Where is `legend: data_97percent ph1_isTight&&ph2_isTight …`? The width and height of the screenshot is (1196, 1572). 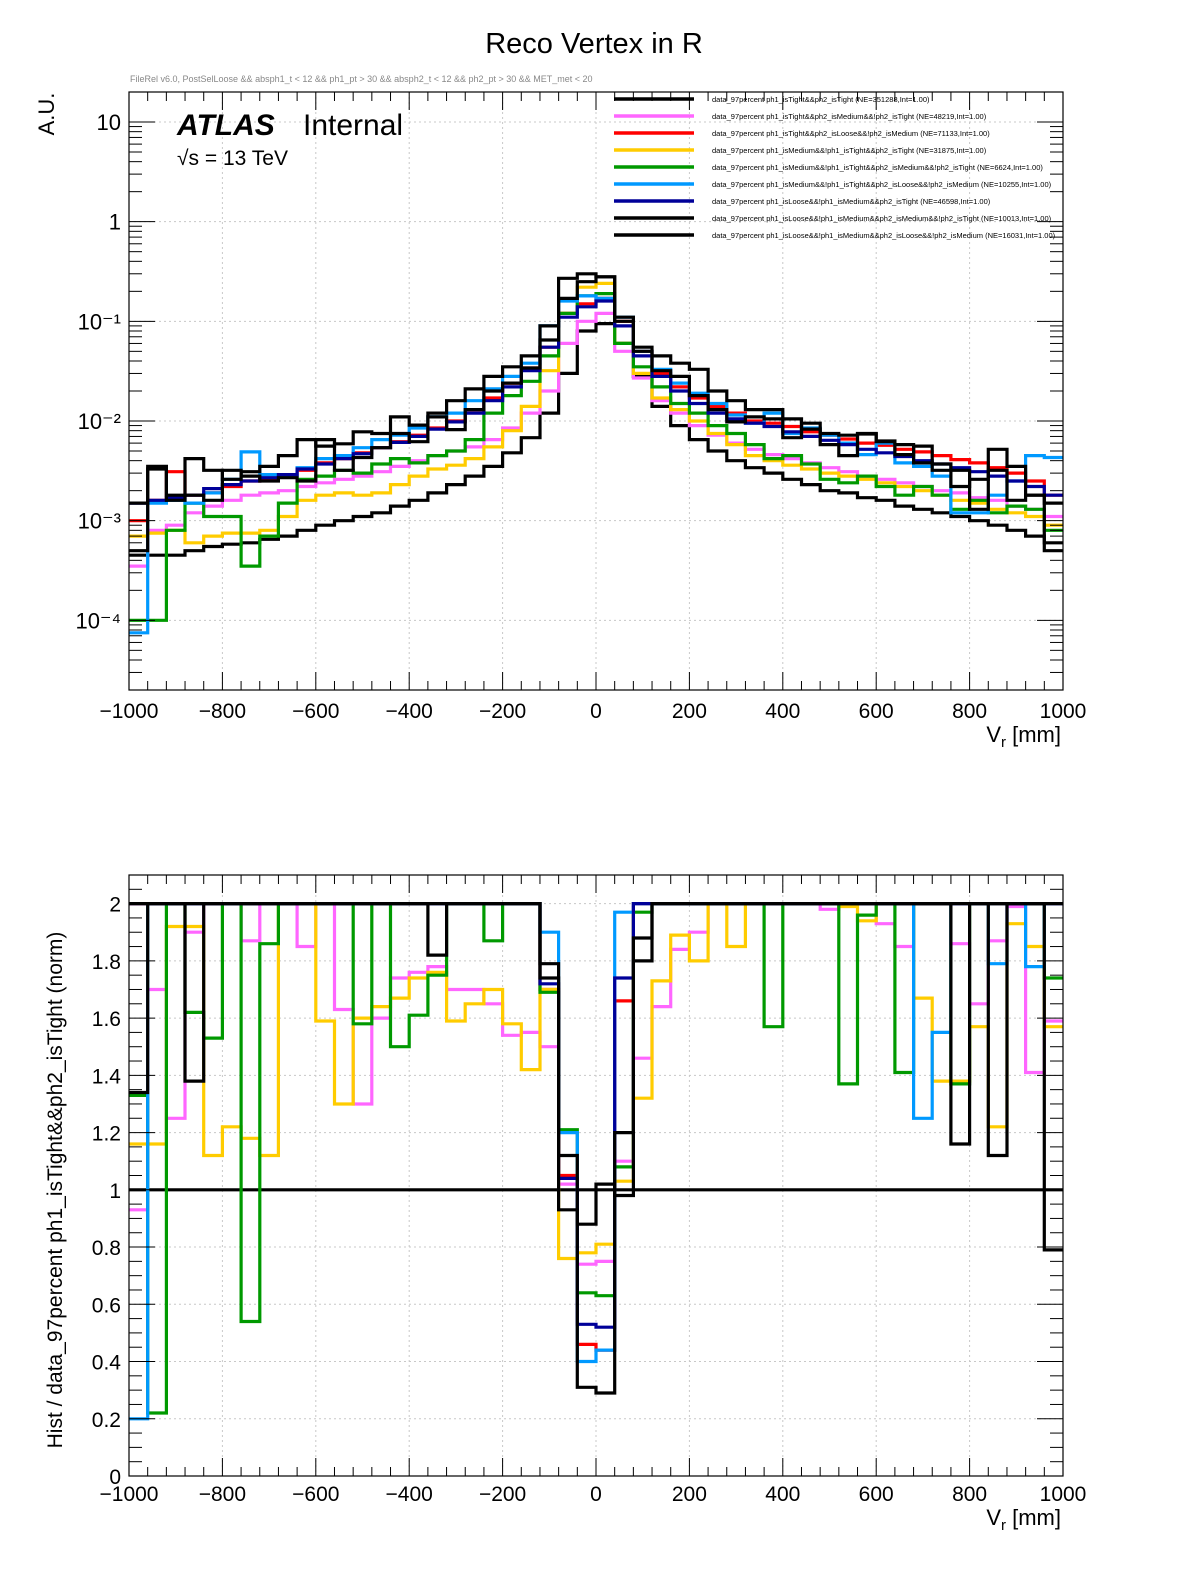 legend: data_97percent ph1_isTight&&ph2_isTight … is located at coordinates (835, 167).